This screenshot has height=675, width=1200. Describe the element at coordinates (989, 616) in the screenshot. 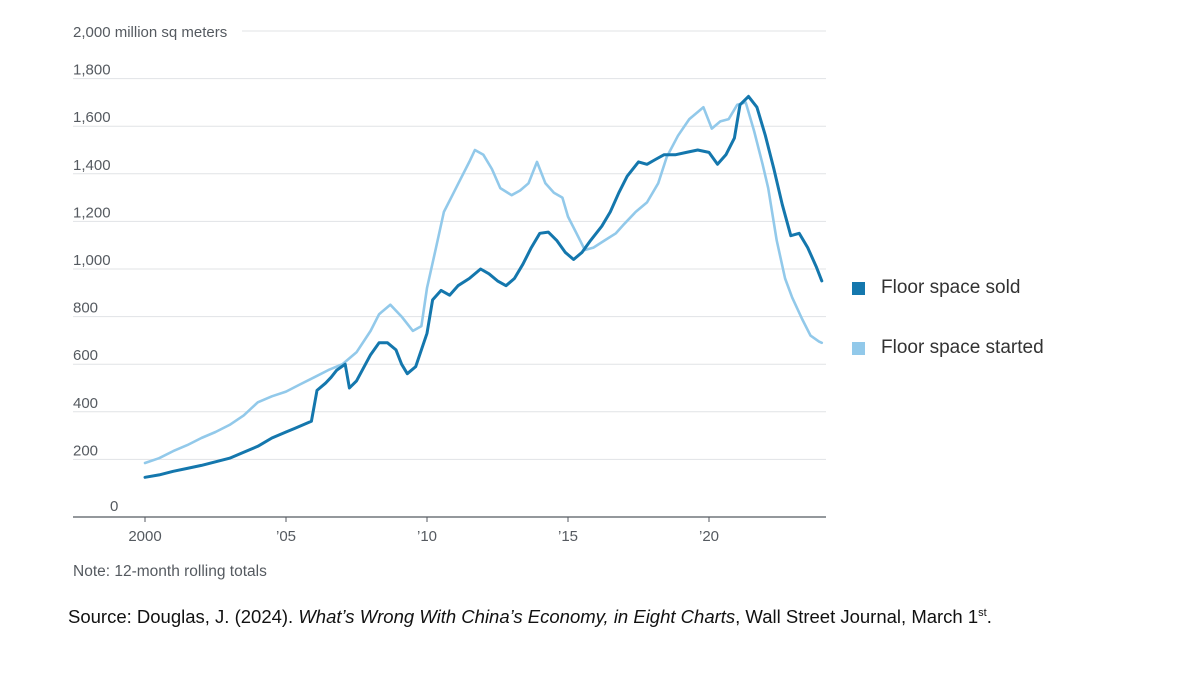

I see `source-end: .` at that location.